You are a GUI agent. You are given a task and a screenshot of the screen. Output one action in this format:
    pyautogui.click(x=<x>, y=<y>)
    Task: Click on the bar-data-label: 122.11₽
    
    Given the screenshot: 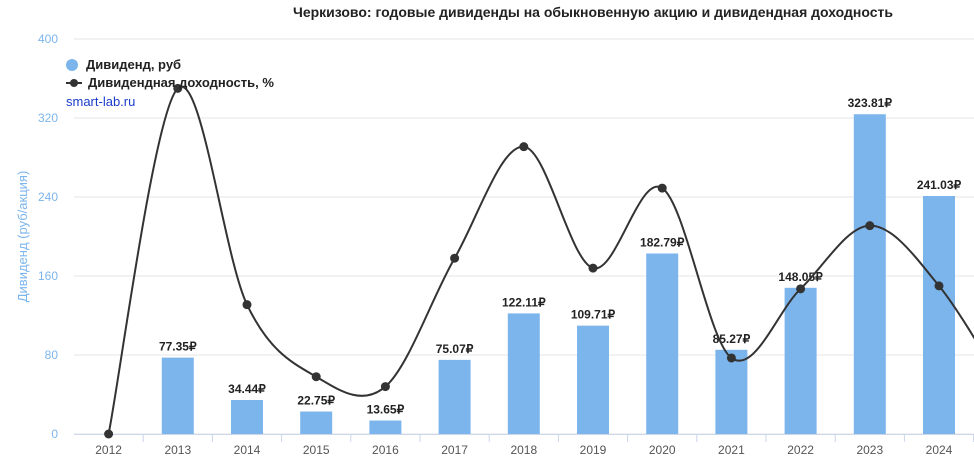 What is the action you would take?
    pyautogui.click(x=524, y=302)
    